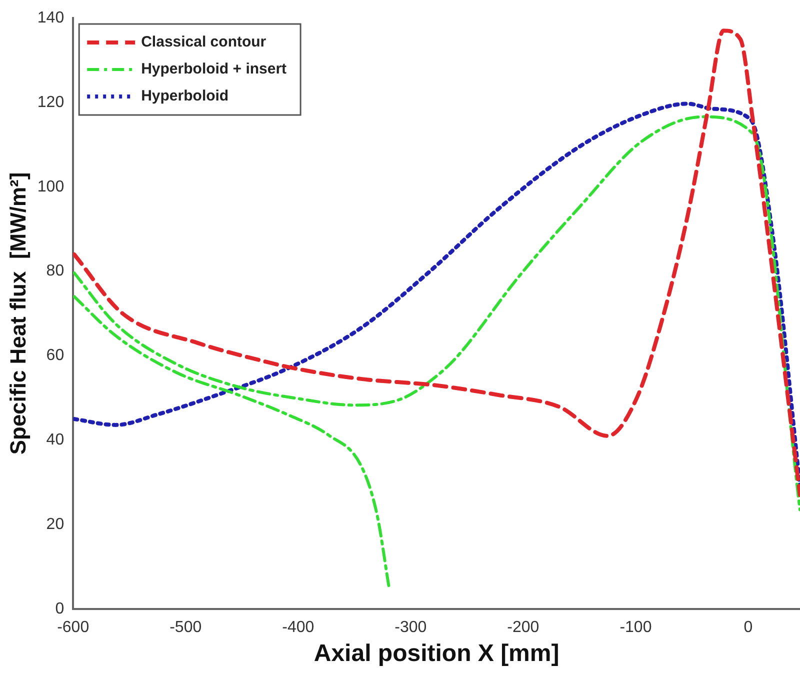 The height and width of the screenshot is (673, 800). Describe the element at coordinates (50, 102) in the screenshot. I see `y-tick-label: 120` at that location.